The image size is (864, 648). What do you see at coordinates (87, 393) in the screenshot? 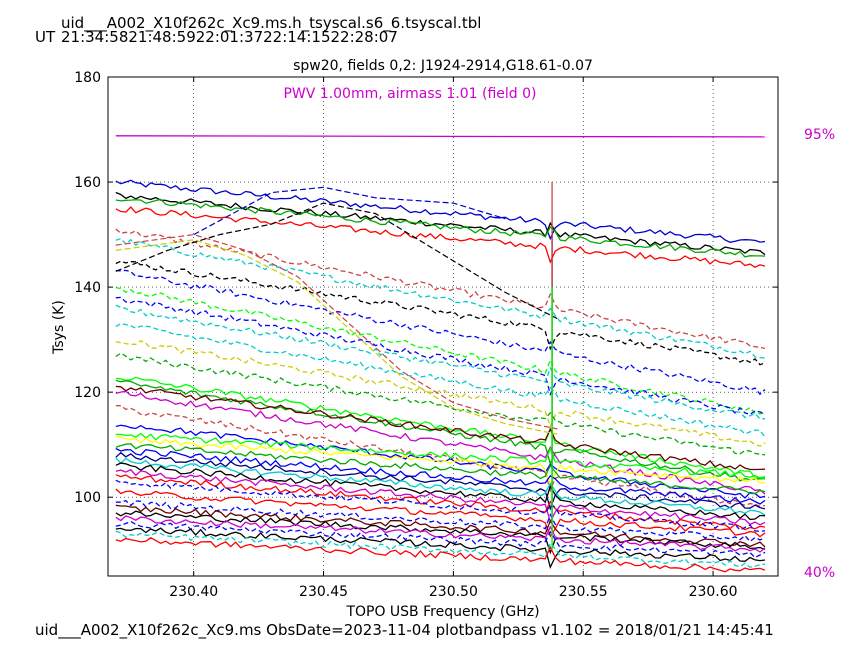
I see `y-tick-label: 120` at bounding box center [87, 393].